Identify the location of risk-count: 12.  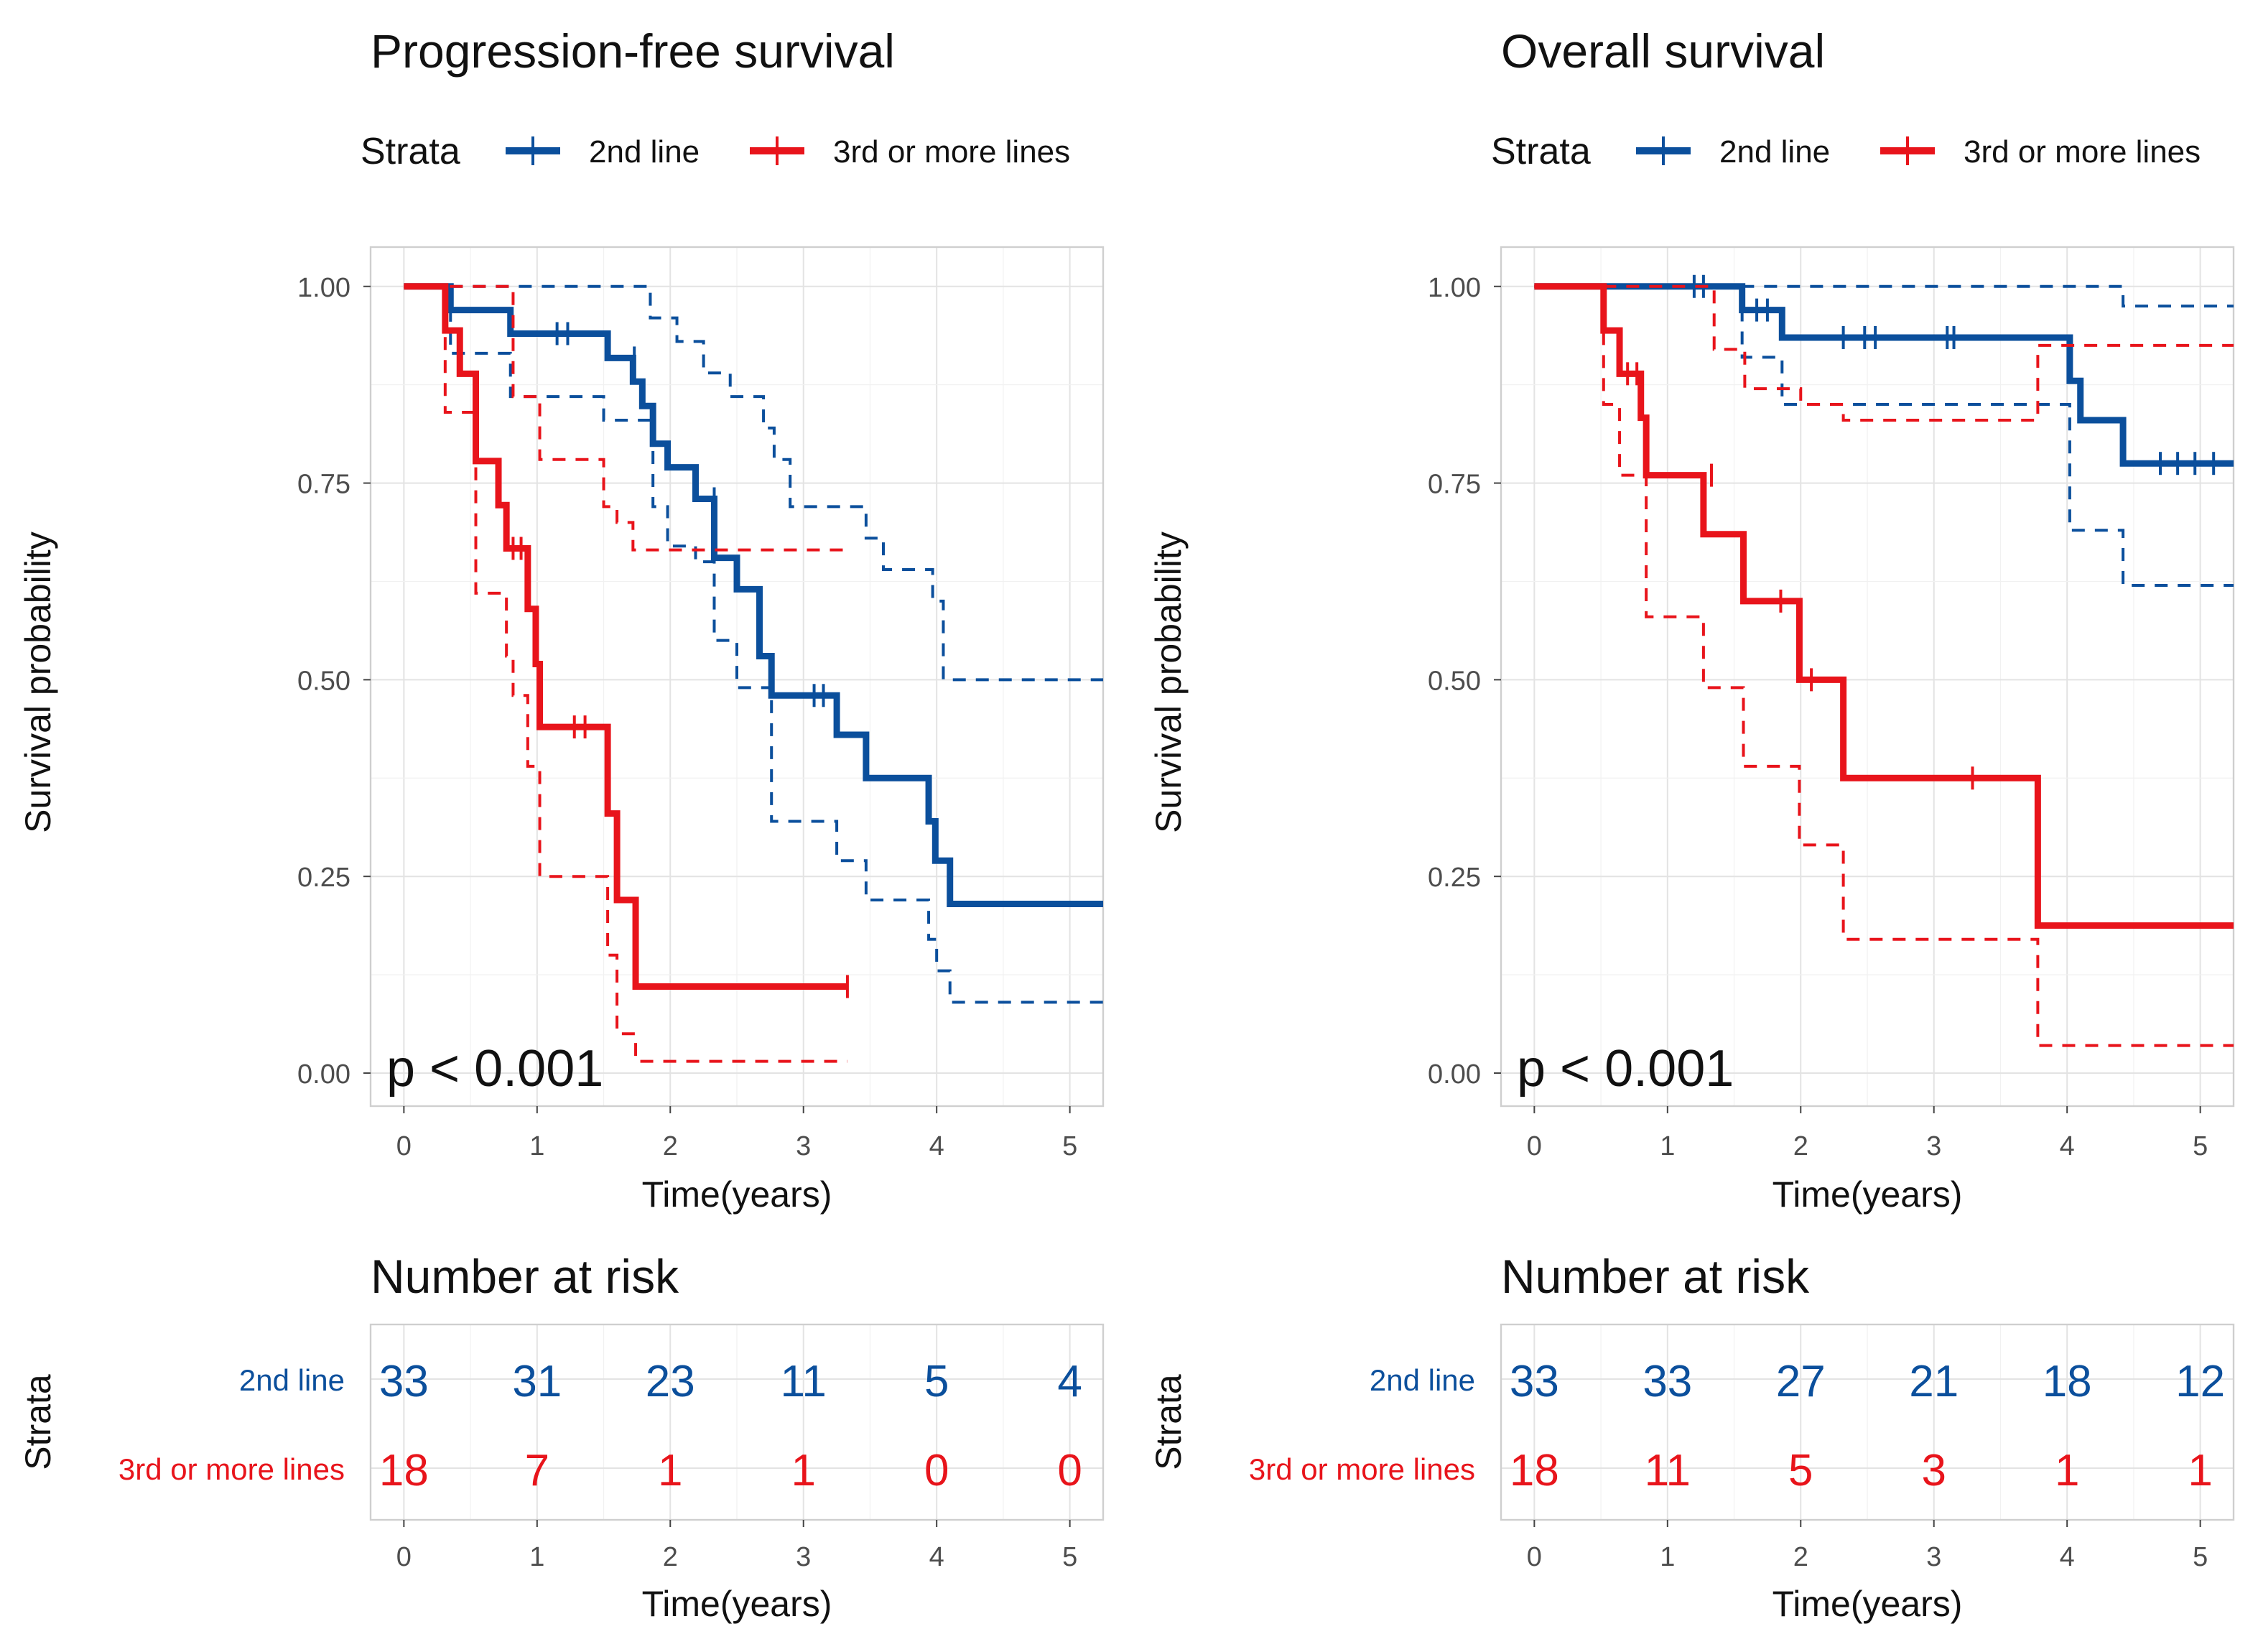
(2200, 1381).